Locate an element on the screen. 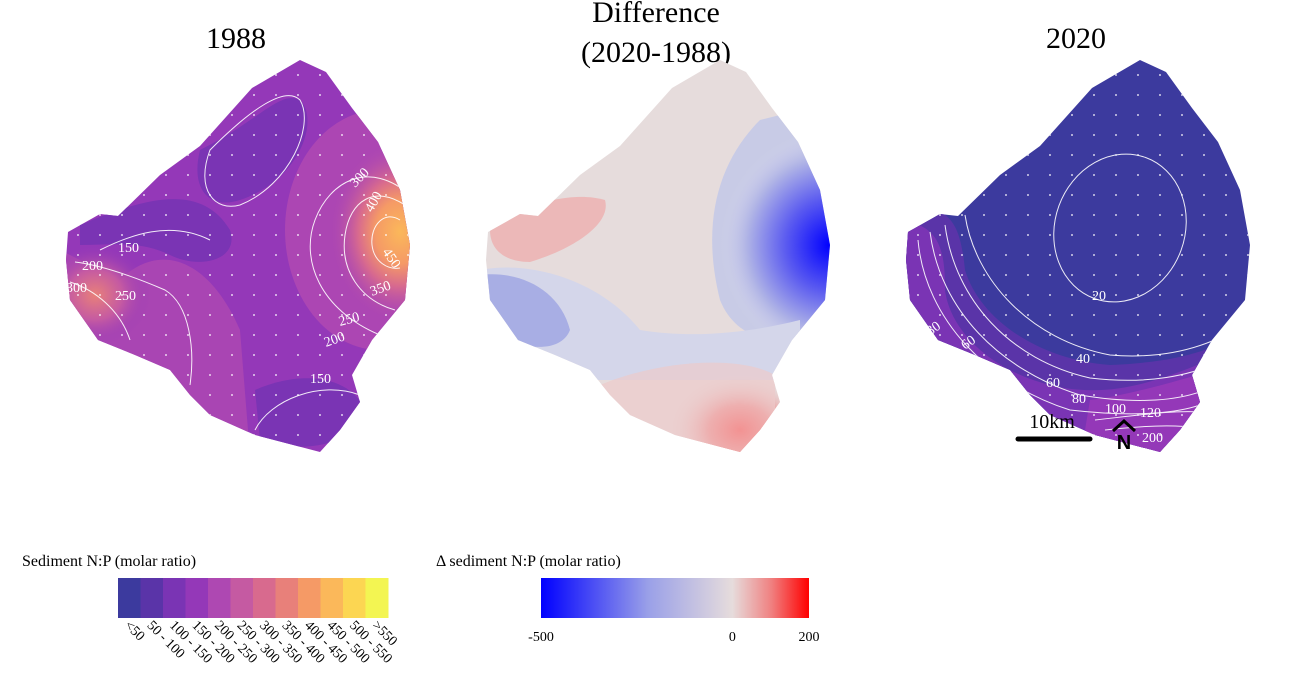 The width and height of the screenshot is (1300, 700). panel-title-1988: 1988 is located at coordinates (236, 38).